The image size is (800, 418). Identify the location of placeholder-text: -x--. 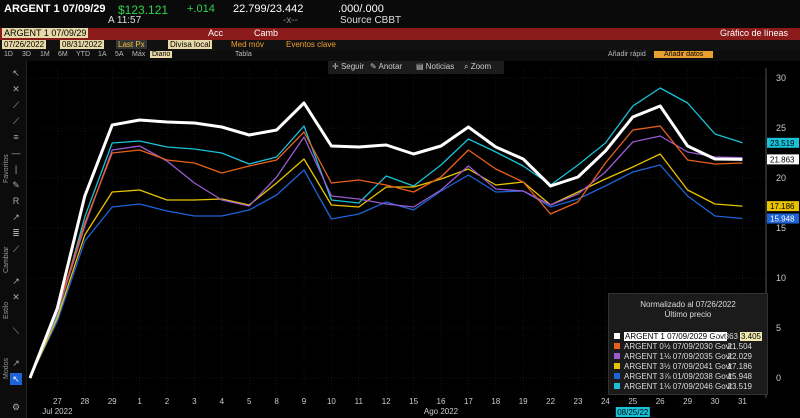
(290, 20).